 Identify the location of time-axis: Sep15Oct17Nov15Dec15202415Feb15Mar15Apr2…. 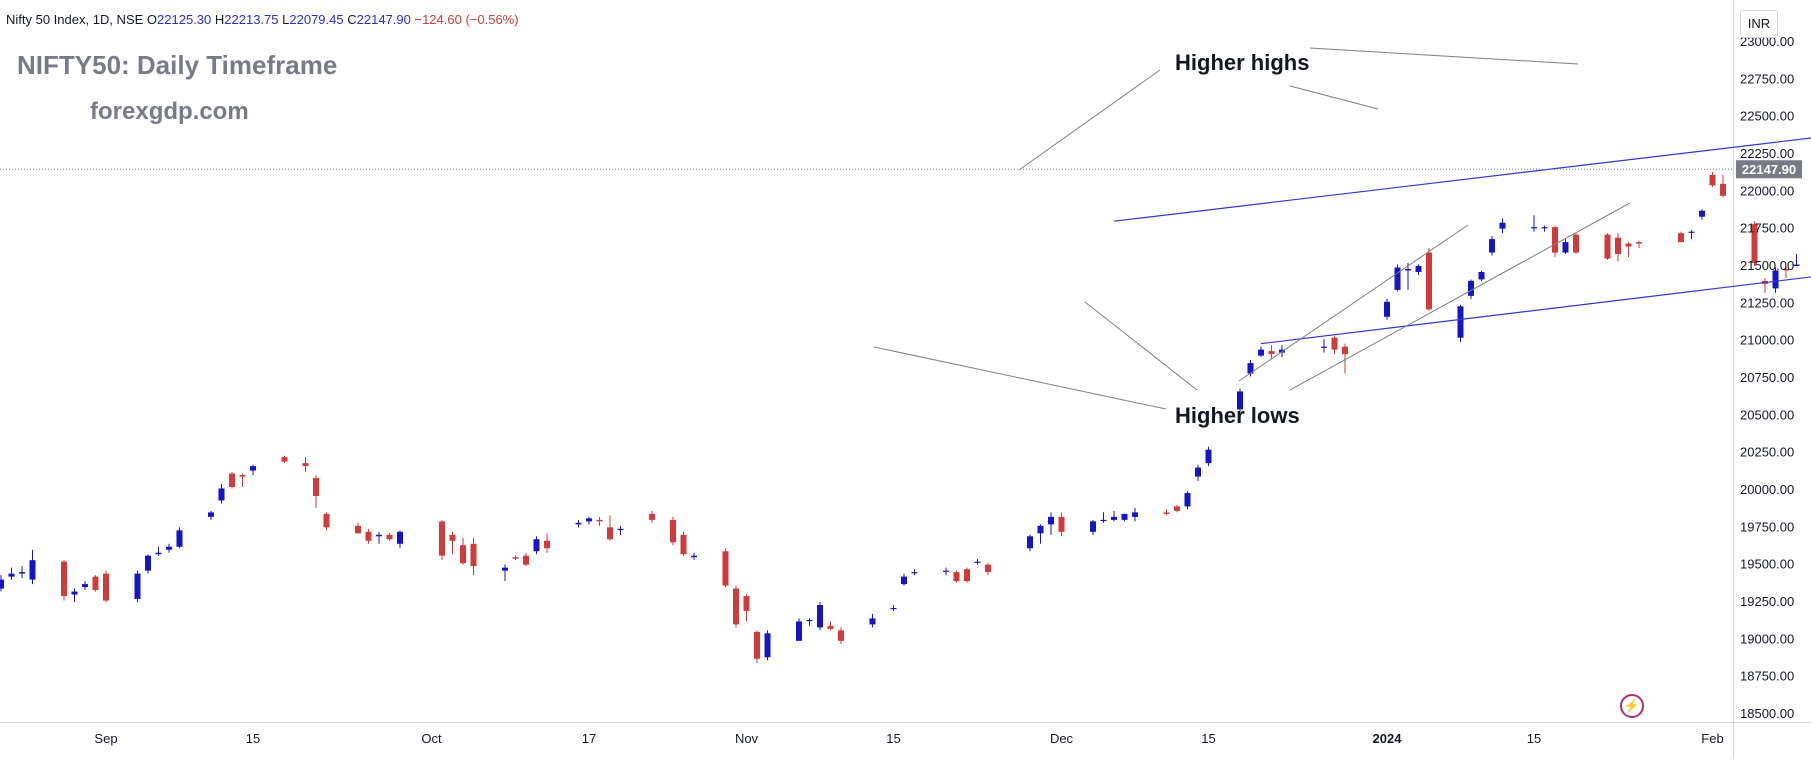
(952, 738).